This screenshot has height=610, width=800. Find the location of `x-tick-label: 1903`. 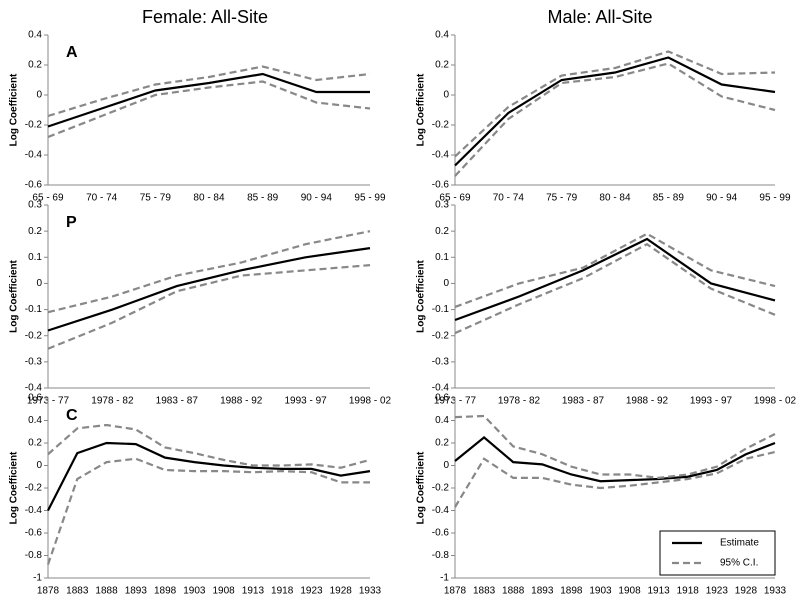

x-tick-label: 1903 is located at coordinates (600, 591).